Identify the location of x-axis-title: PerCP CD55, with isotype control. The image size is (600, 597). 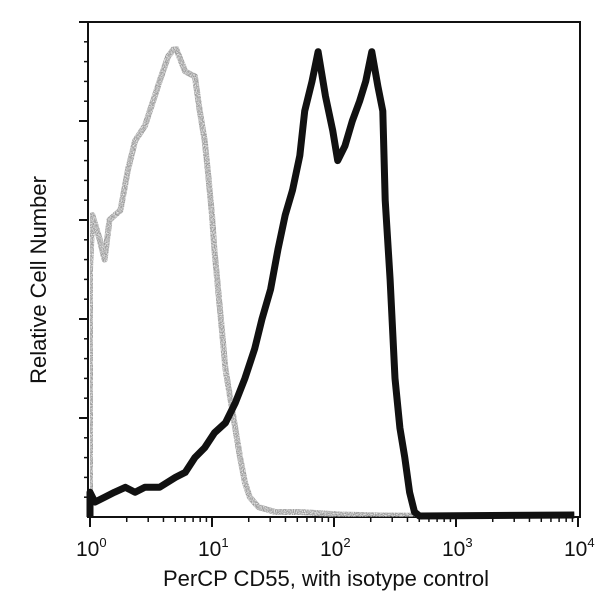
(326, 578).